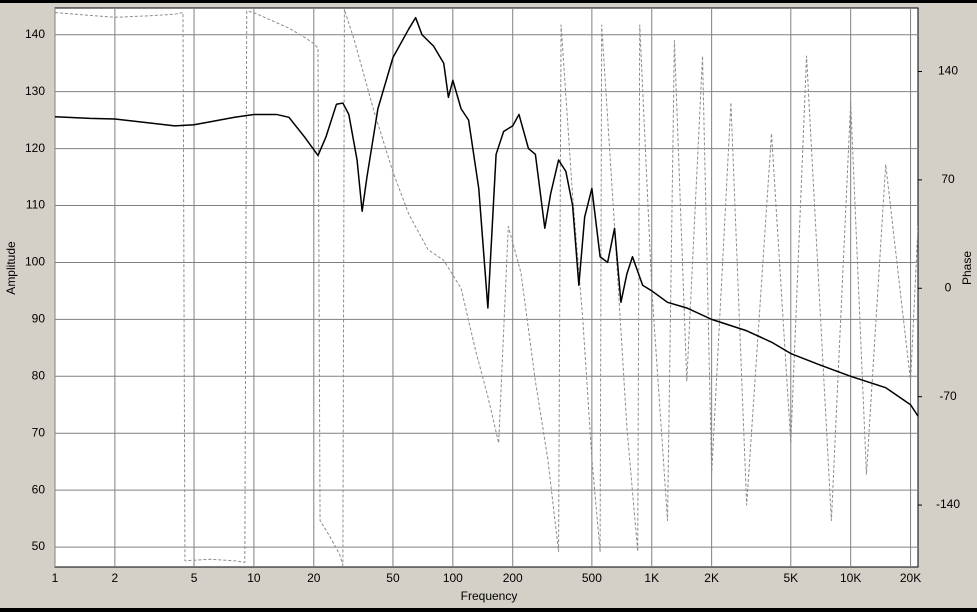 The width and height of the screenshot is (977, 612). Describe the element at coordinates (948, 504) in the screenshot. I see `y2-tick-label: -140` at that location.